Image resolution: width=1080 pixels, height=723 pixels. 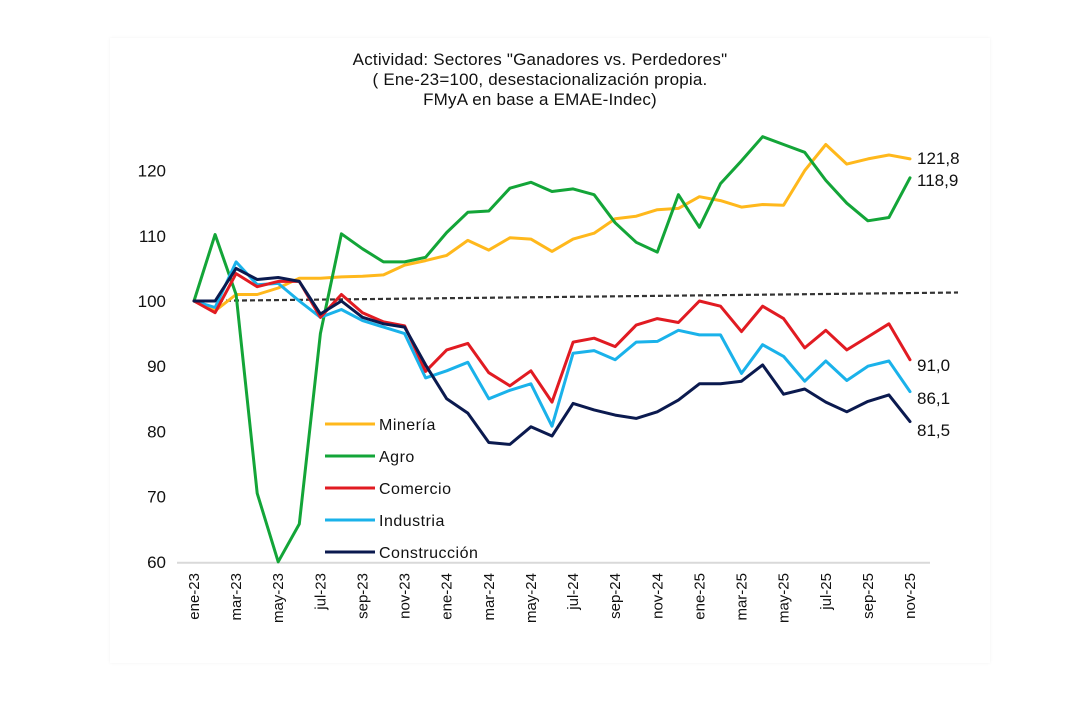 I want to click on end-label-agro: 118,9, so click(x=937, y=180).